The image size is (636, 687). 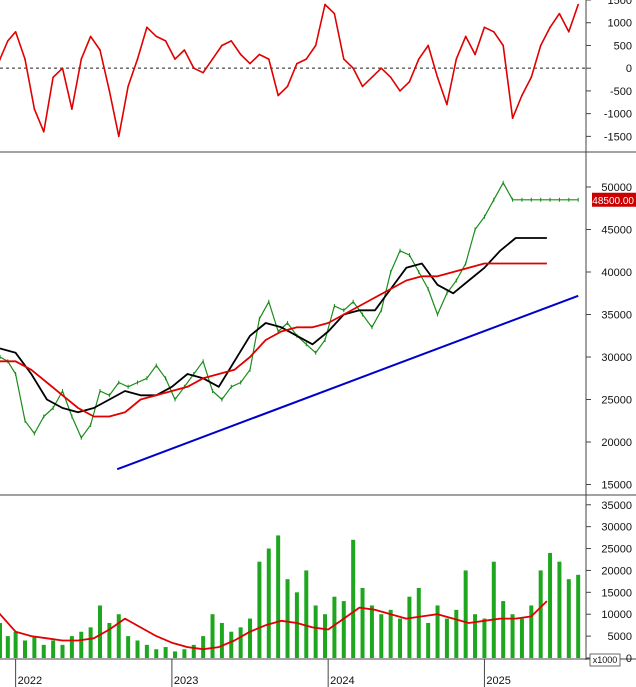 What do you see at coordinates (623, 46) in the screenshot?
I see `oscillator-tick-label: 500` at bounding box center [623, 46].